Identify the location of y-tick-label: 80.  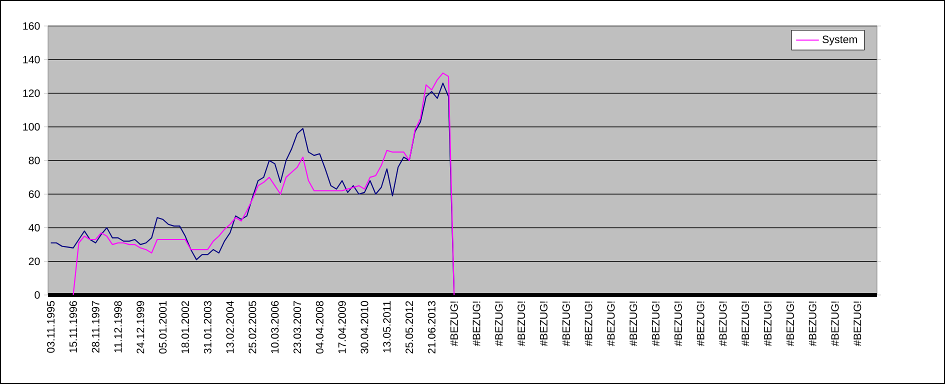
(34, 160).